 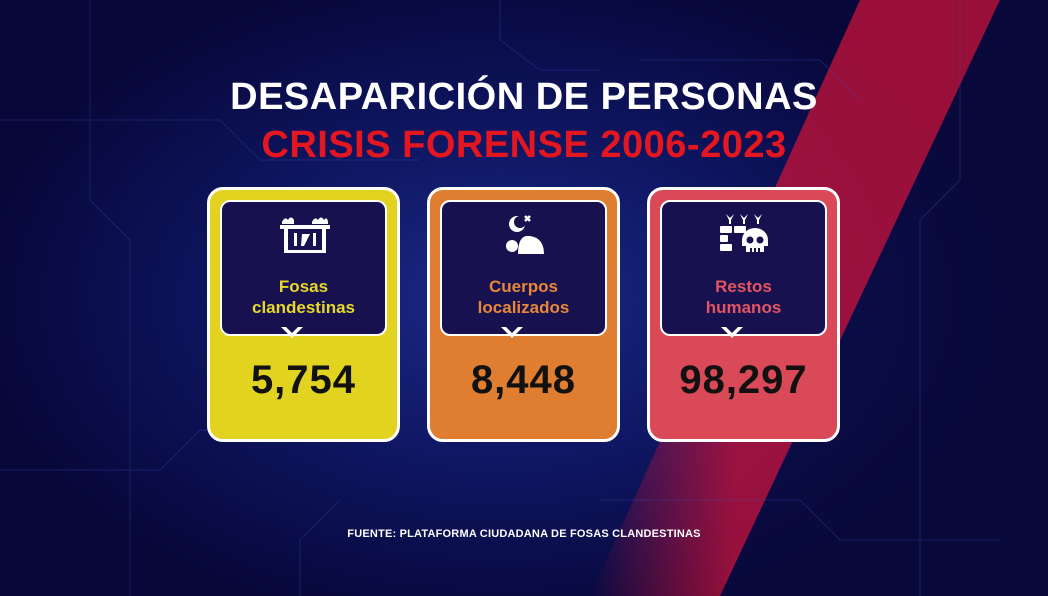 What do you see at coordinates (303, 286) in the screenshot?
I see `card-label-line-1: Fosas` at bounding box center [303, 286].